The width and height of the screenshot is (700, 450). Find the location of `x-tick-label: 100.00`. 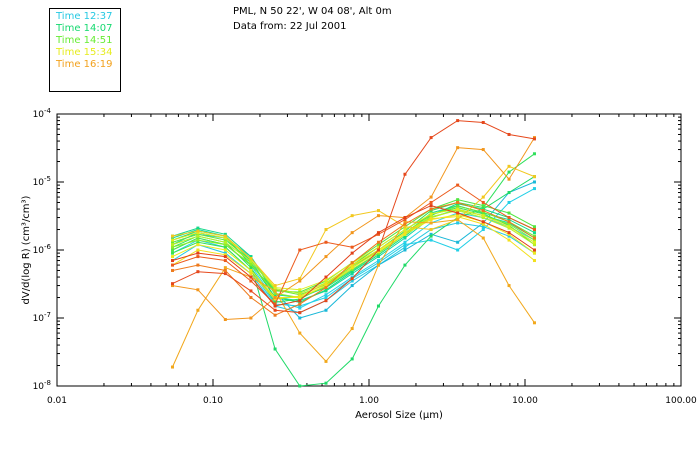

x-tick-label: 100.00 is located at coordinates (681, 401).